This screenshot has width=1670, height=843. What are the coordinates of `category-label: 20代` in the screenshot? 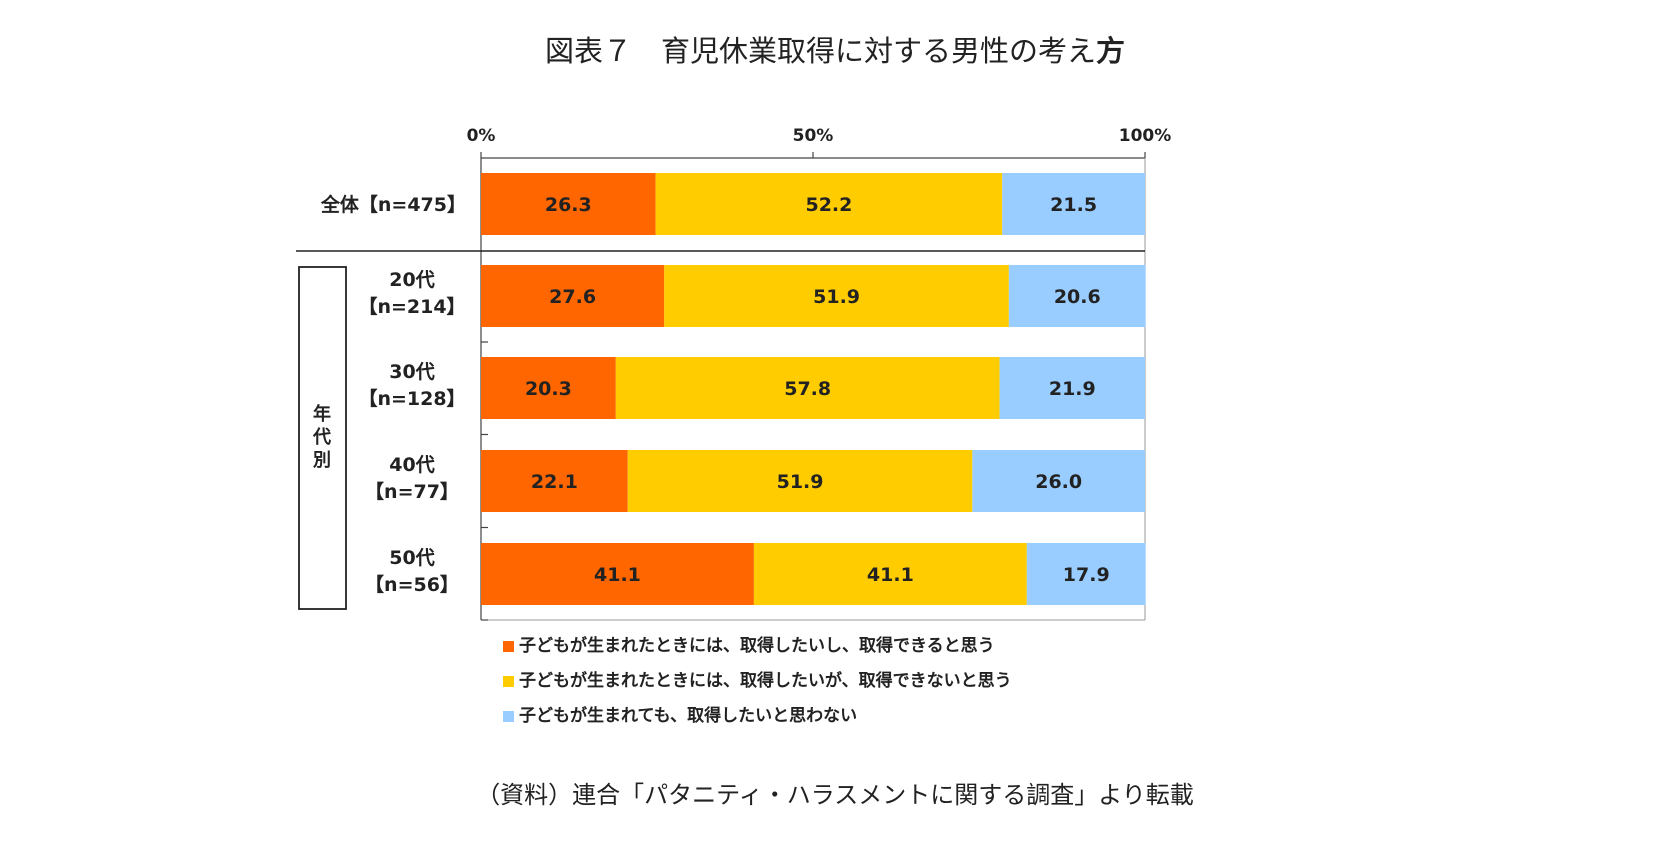 It's located at (411, 280).